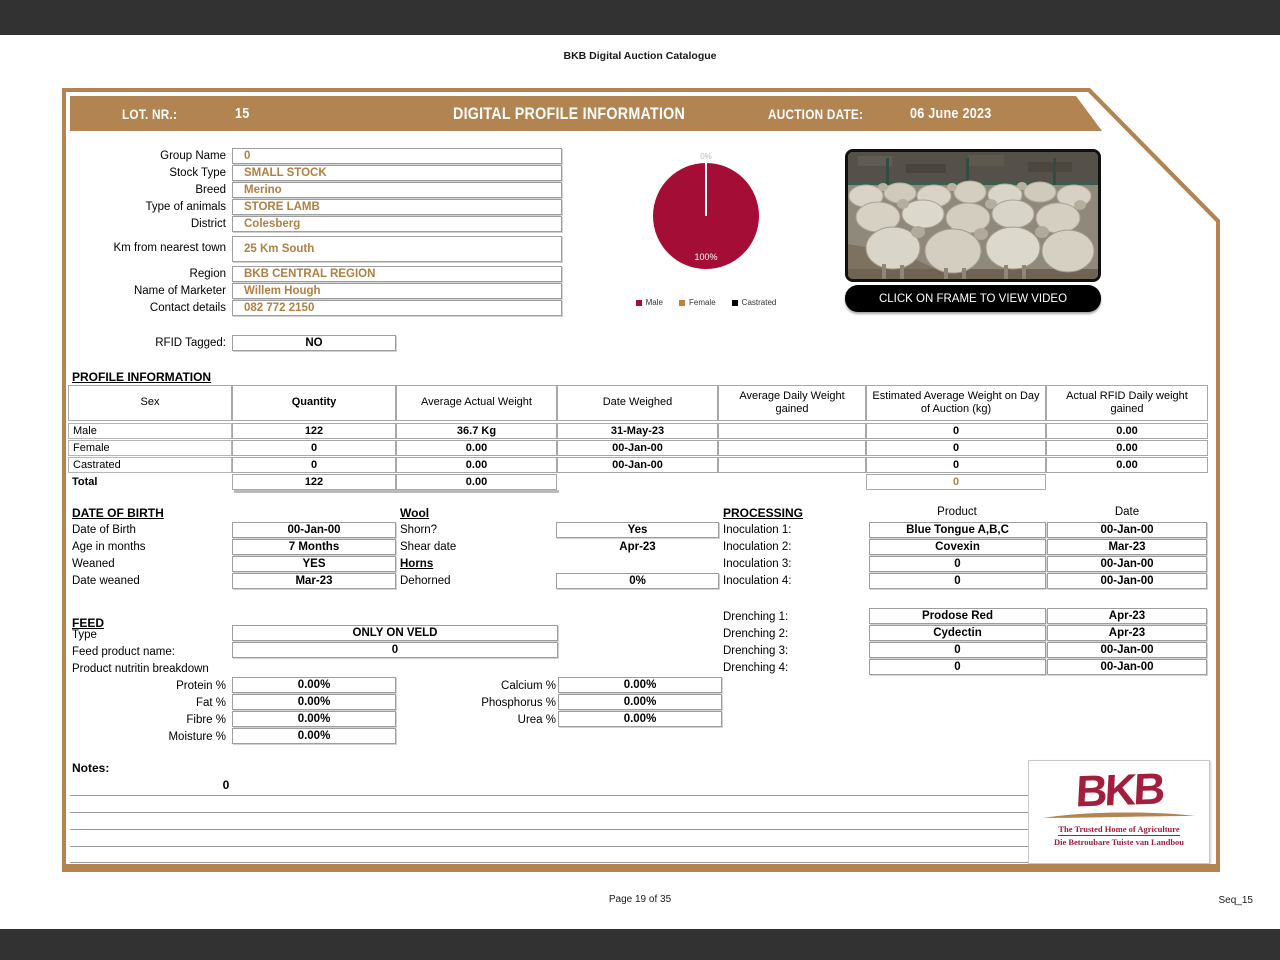 This screenshot has height=960, width=1280. Describe the element at coordinates (1127, 530) in the screenshot. I see `inoculation-1-date: 00-Jan-00` at that location.